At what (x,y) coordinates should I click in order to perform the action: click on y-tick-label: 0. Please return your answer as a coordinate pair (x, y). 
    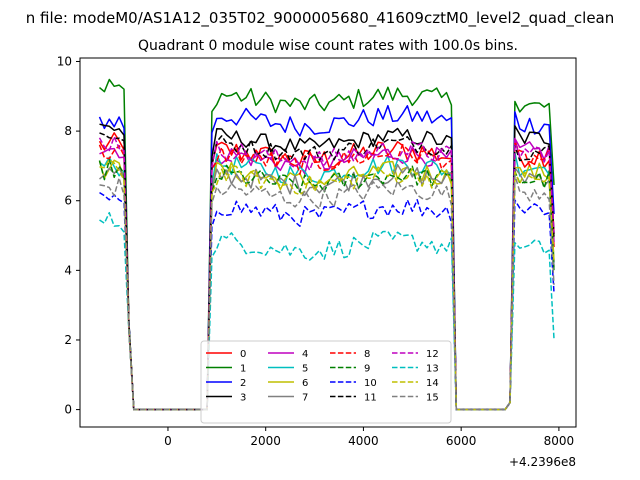
    Looking at the image, I should click on (68, 410).